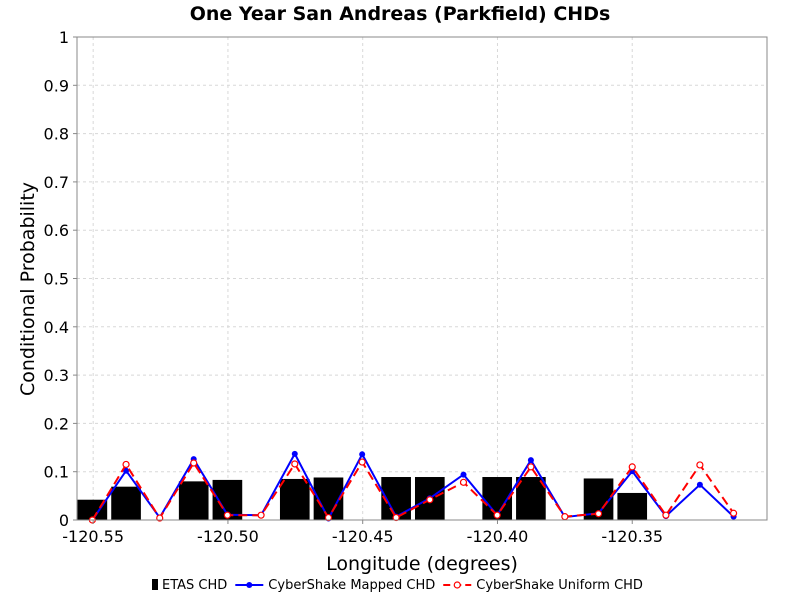 The height and width of the screenshot is (600, 800). I want to click on y-tick-label: 0.7, so click(56, 182).